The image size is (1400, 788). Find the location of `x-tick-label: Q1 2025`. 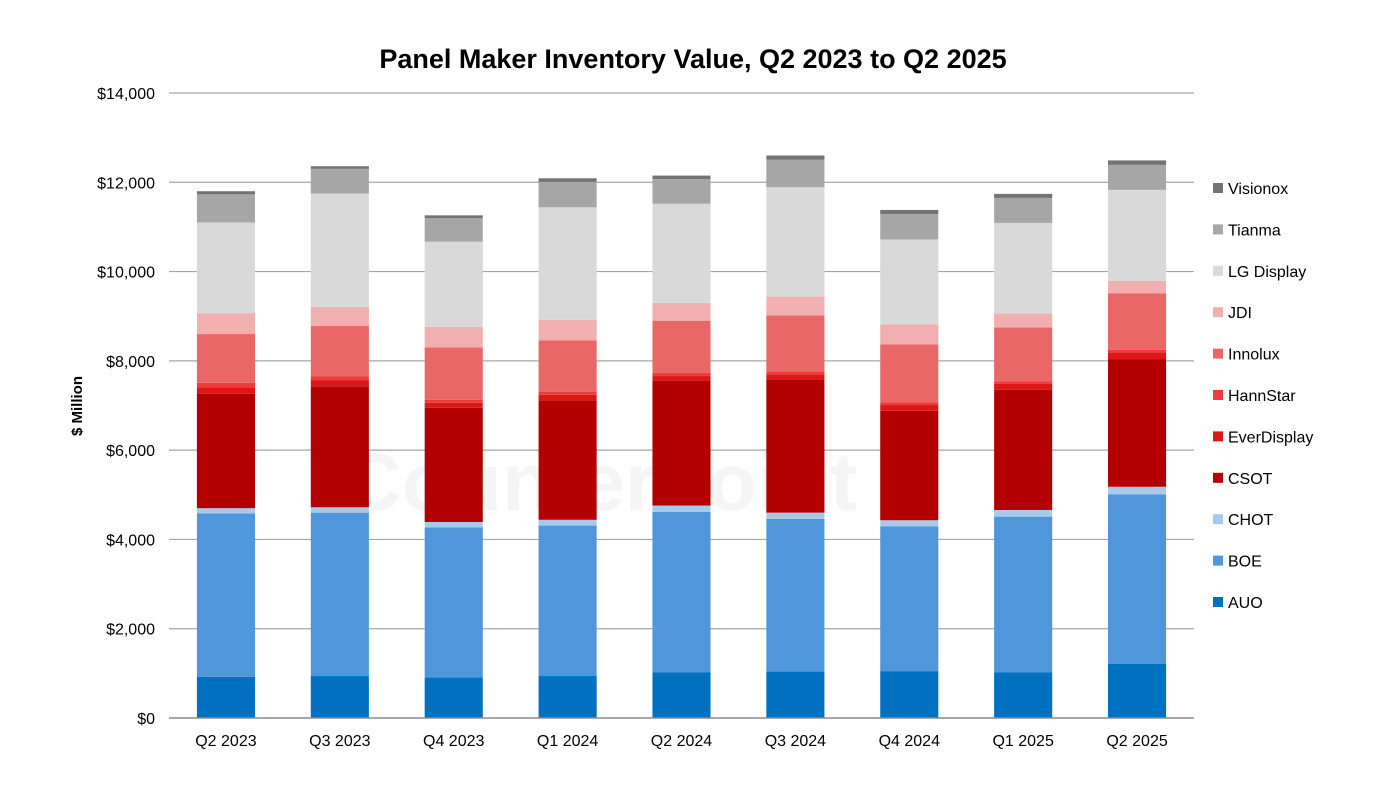

x-tick-label: Q1 2025 is located at coordinates (1022, 741).